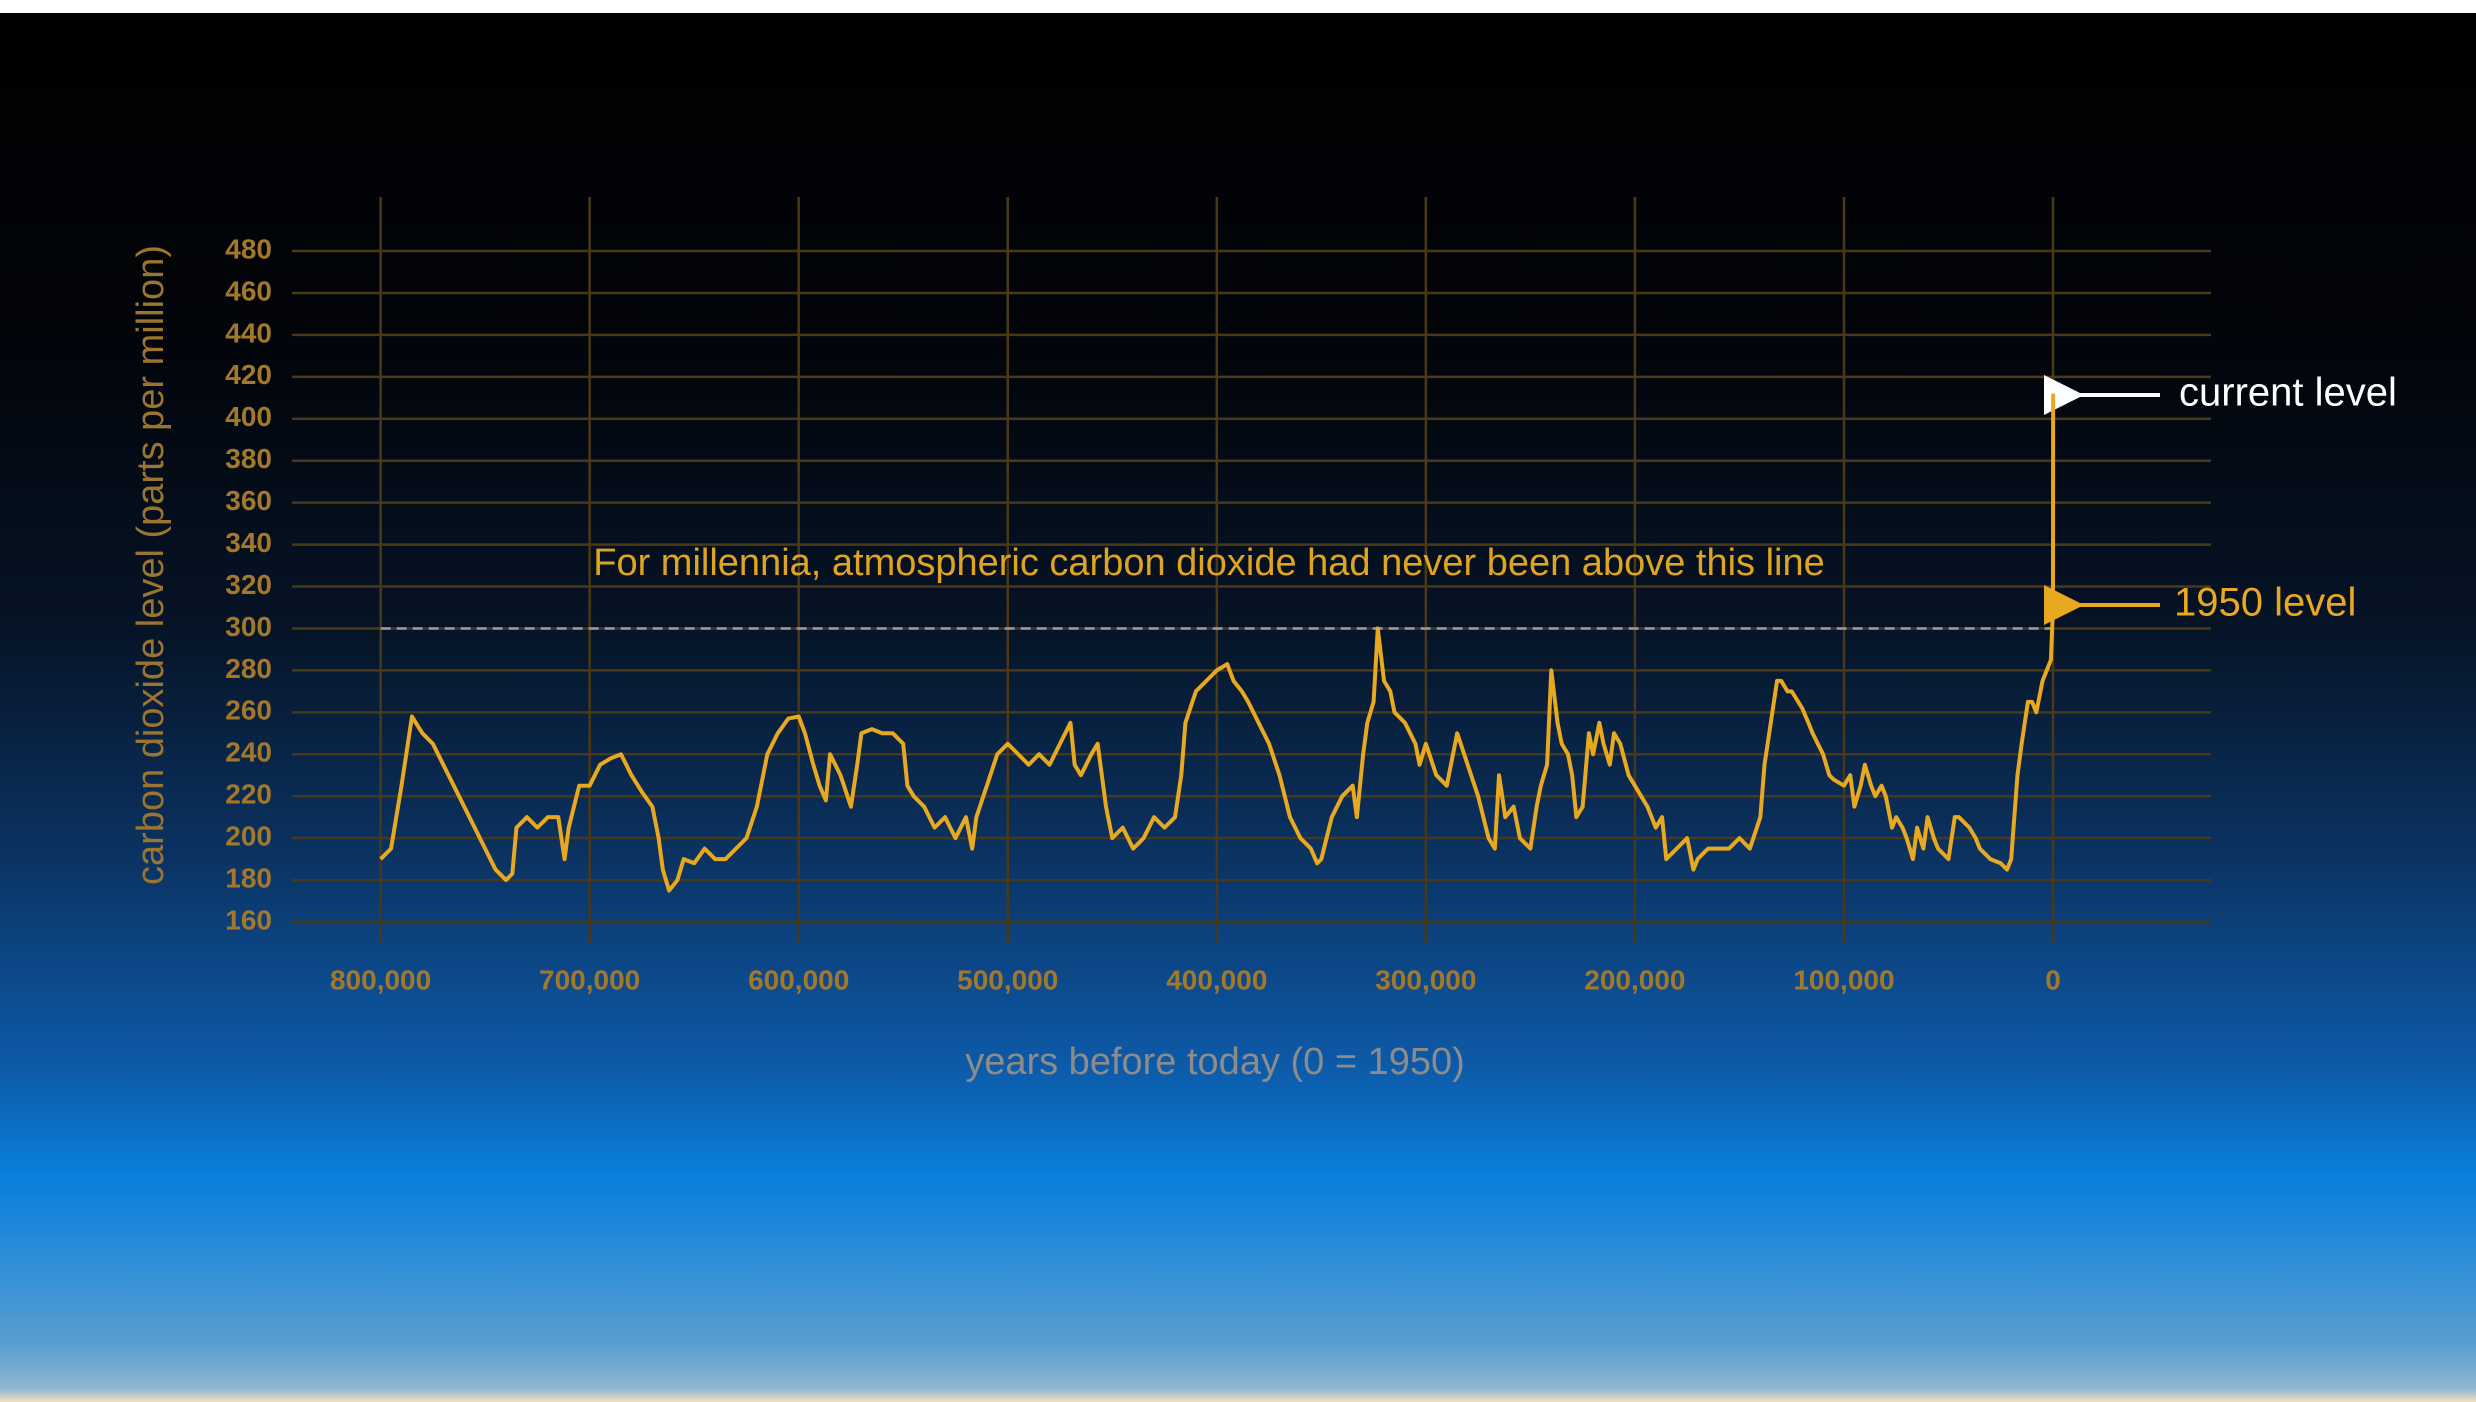 The width and height of the screenshot is (2476, 1402). Describe the element at coordinates (2288, 393) in the screenshot. I see `current-label: current level` at that location.